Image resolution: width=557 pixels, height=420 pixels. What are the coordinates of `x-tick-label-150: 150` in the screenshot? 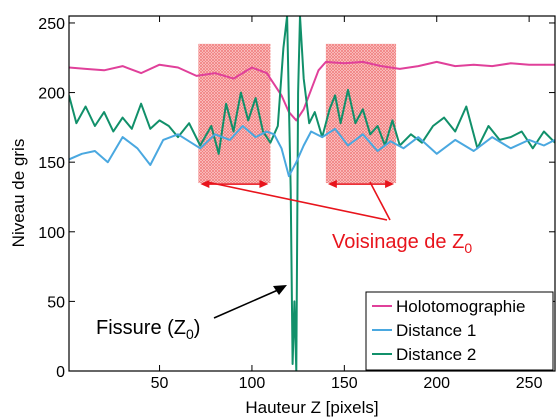 It's located at (344, 383).